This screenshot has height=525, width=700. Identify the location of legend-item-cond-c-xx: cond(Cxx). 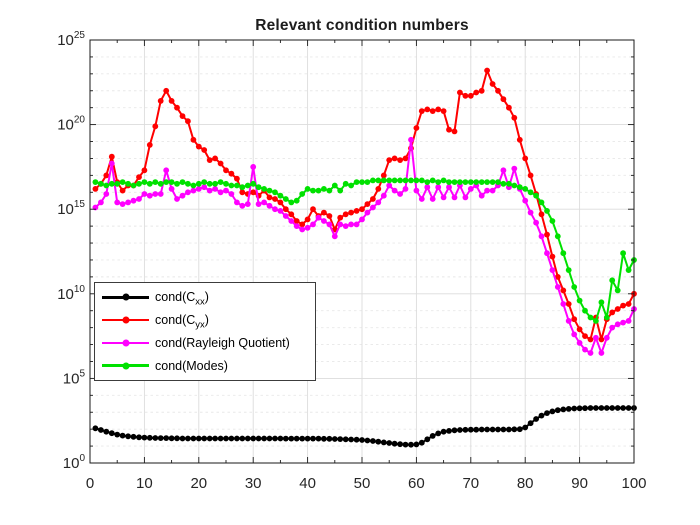
(208, 297).